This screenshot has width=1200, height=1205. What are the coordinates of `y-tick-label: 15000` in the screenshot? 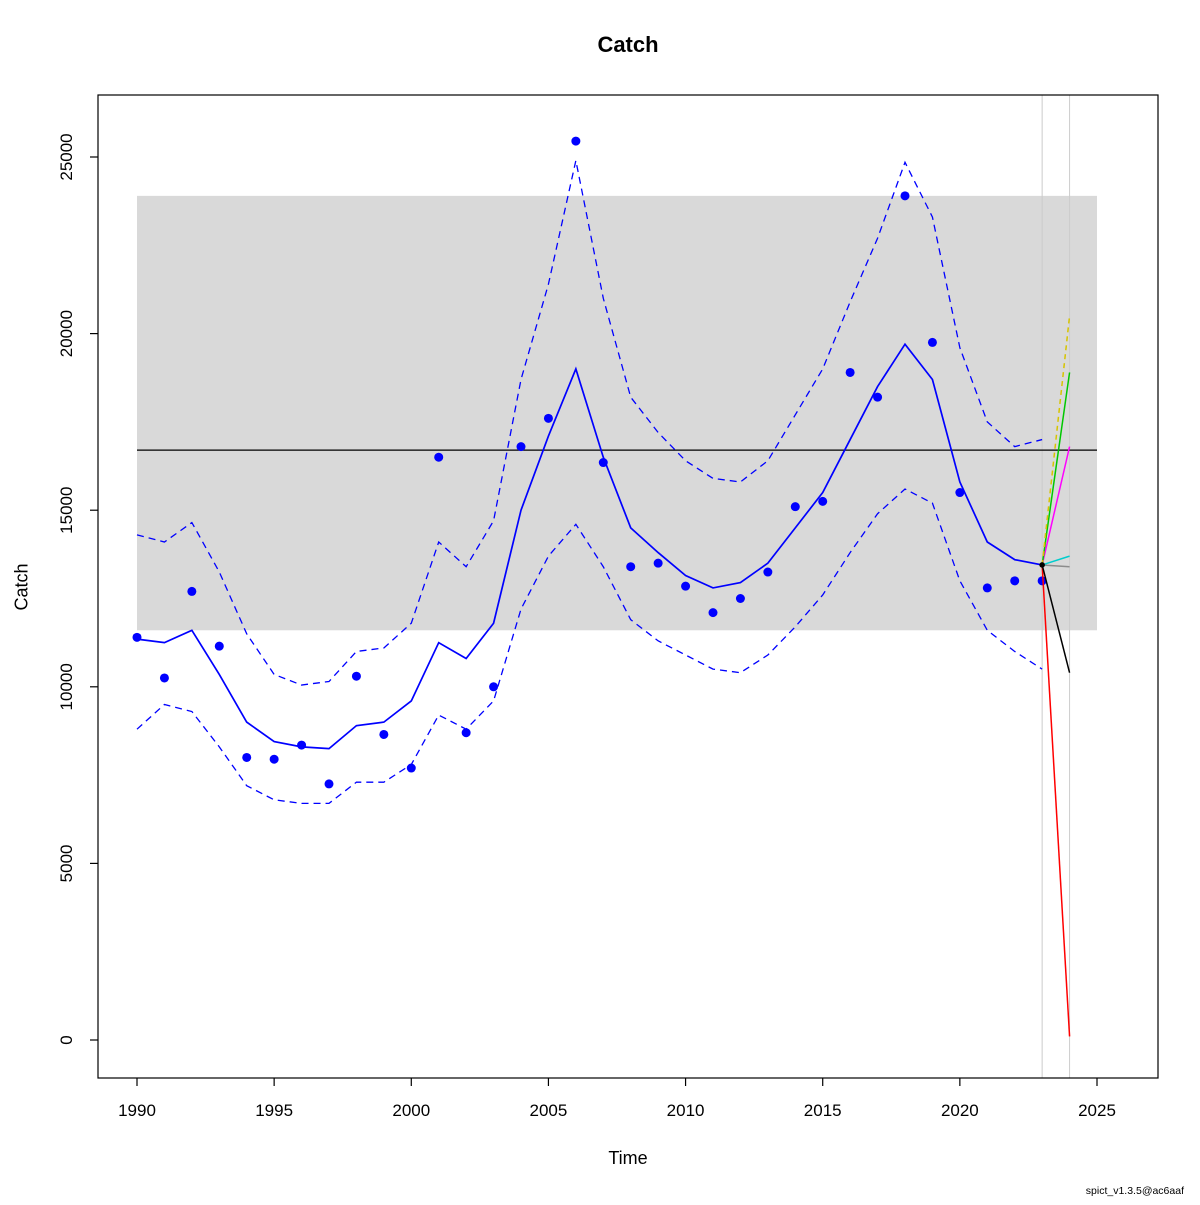 It's located at (66, 510).